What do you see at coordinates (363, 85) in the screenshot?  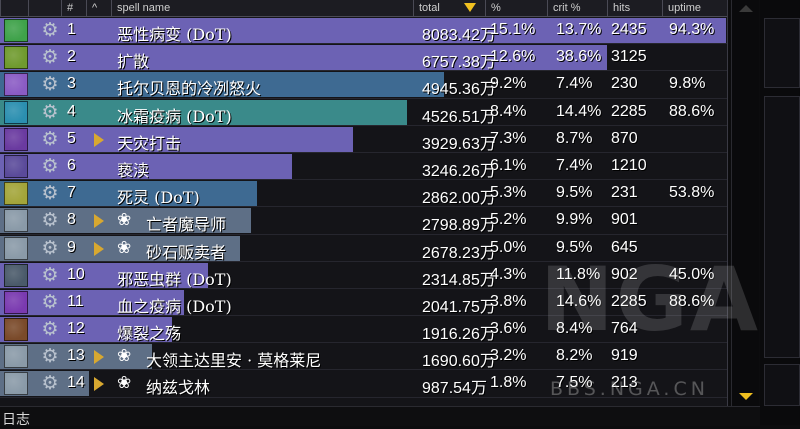 I see `table-row: ⚙ 3 托尔贝恩的冷冽怒火 4945.36万 9.2% 7.4% 230 9.8%` at bounding box center [363, 85].